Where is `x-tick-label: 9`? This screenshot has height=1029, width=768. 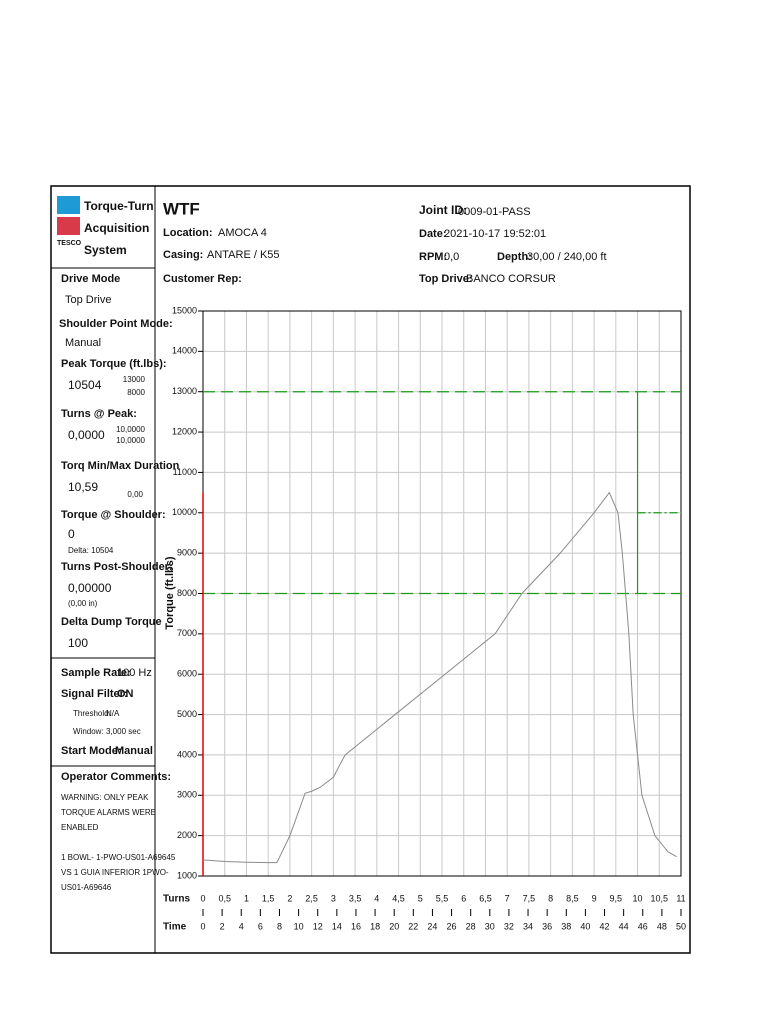 x-tick-label: 9 is located at coordinates (594, 898).